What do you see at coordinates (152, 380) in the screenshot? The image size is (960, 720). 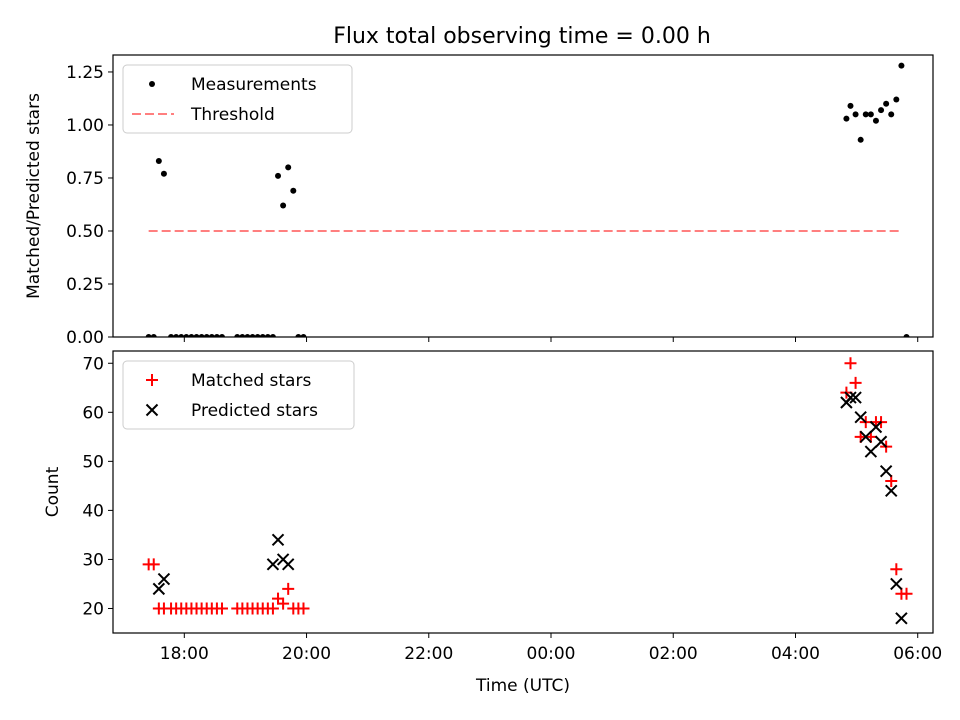 I see `legend-plus-swatch` at bounding box center [152, 380].